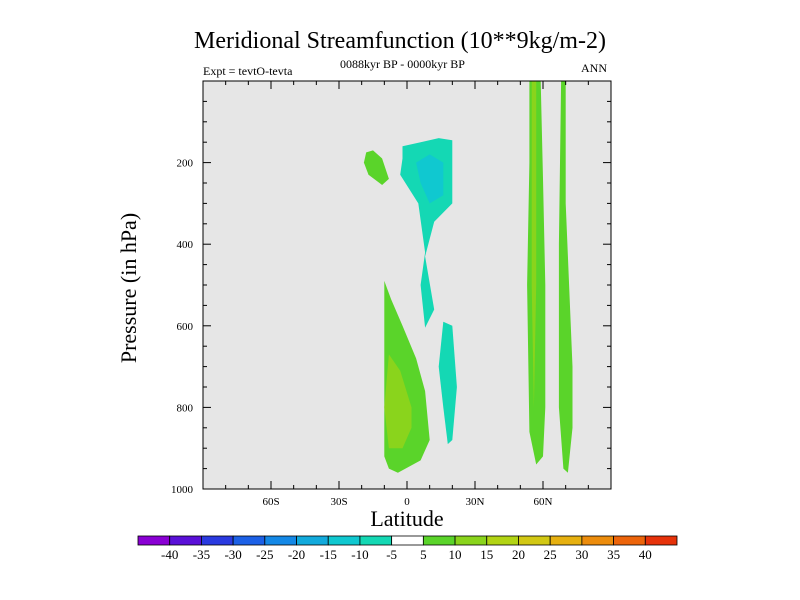  Describe the element at coordinates (407, 502) in the screenshot. I see `x-tick-label: 0` at that location.